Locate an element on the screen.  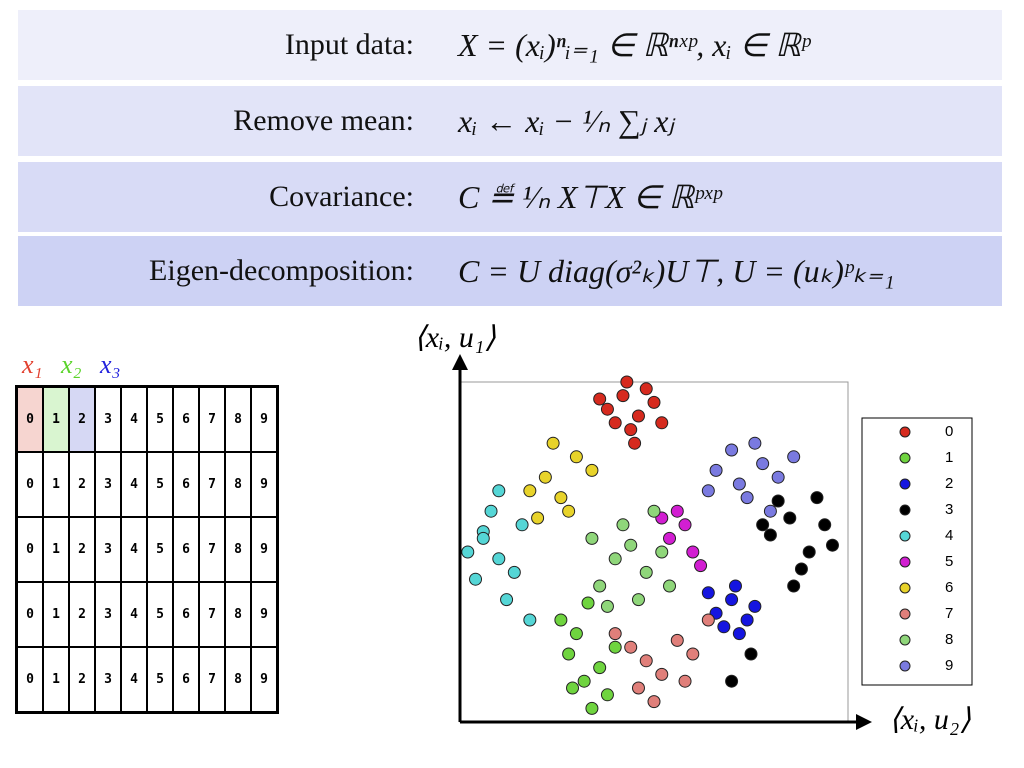
digit-cell: 1 is located at coordinates (56, 614).